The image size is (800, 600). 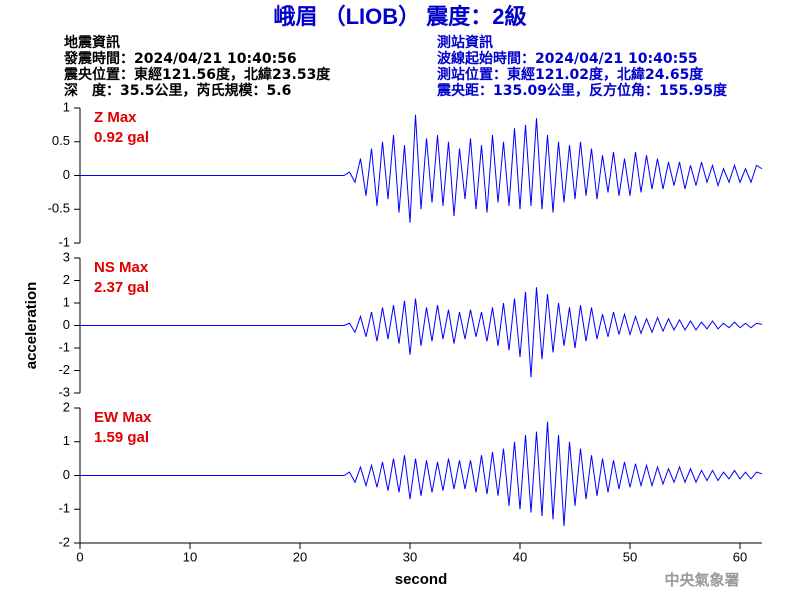 What do you see at coordinates (177, 90) in the screenshot?
I see `info-text: 深 度：35.5公里，芮氏規模：5.6` at bounding box center [177, 90].